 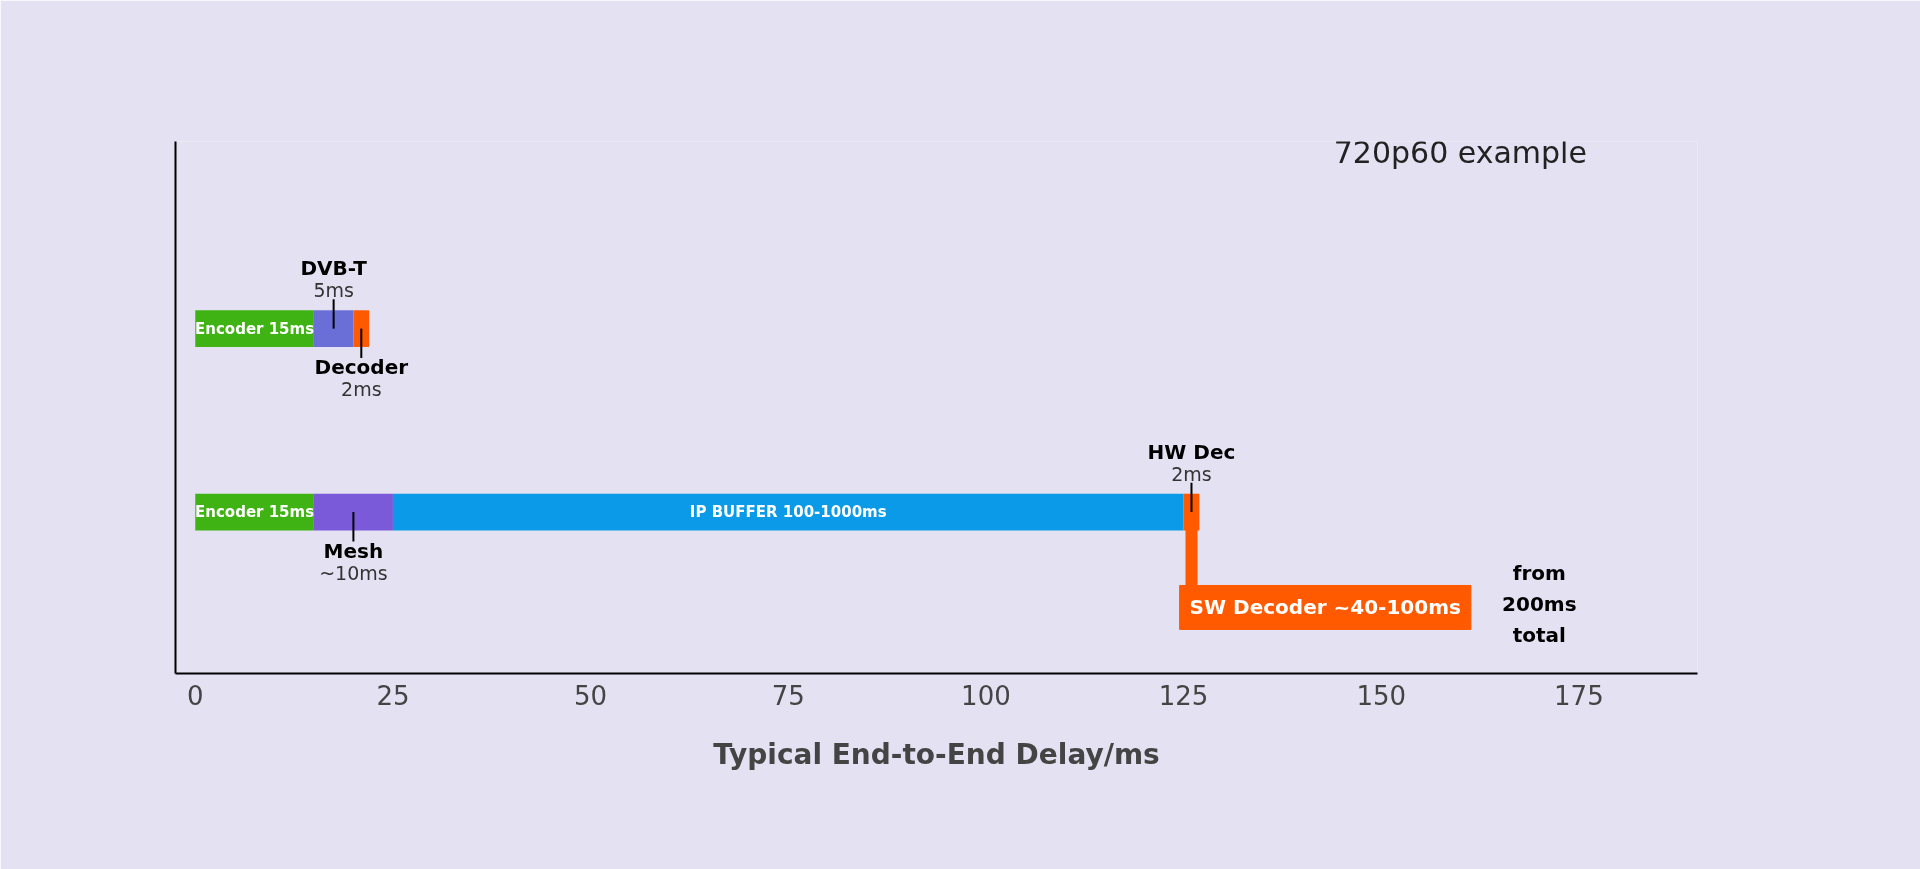 I want to click on series-label: Mesh, so click(x=353, y=550).